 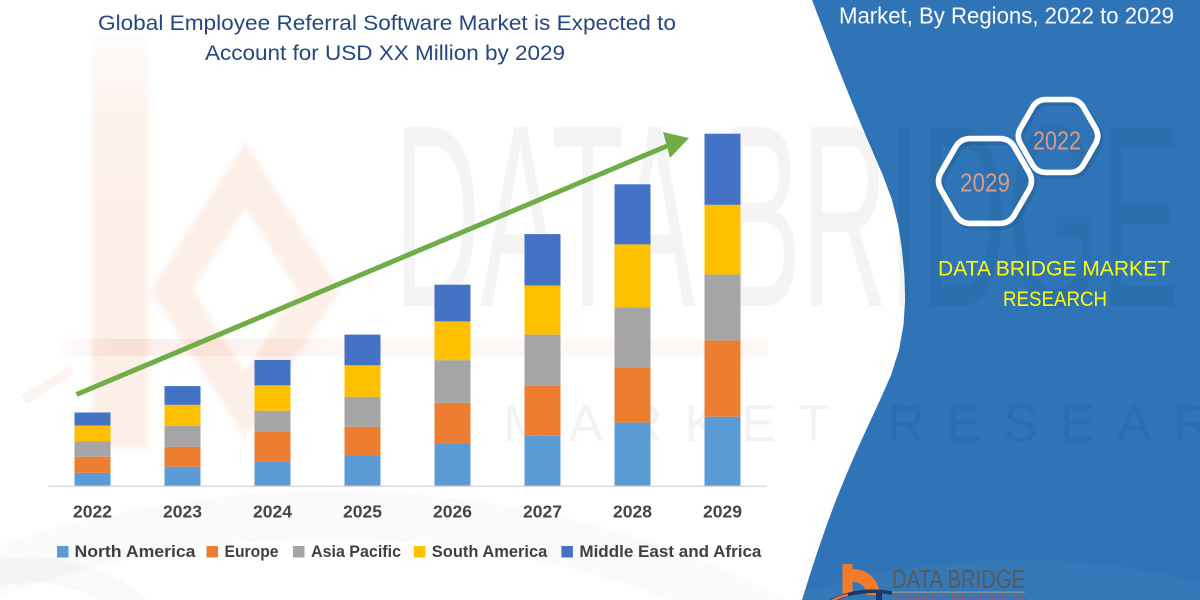 What do you see at coordinates (670, 551) in the screenshot?
I see `svg-text: Middle East and Africa` at bounding box center [670, 551].